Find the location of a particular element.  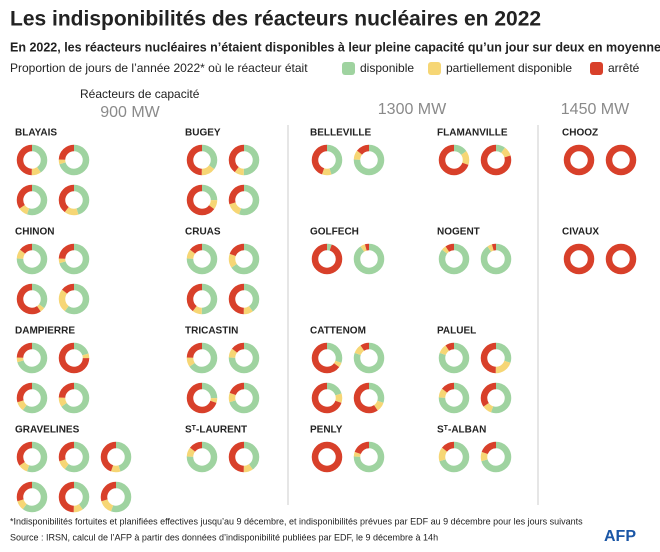

site-name: FLAMANVILLE is located at coordinates (472, 133).